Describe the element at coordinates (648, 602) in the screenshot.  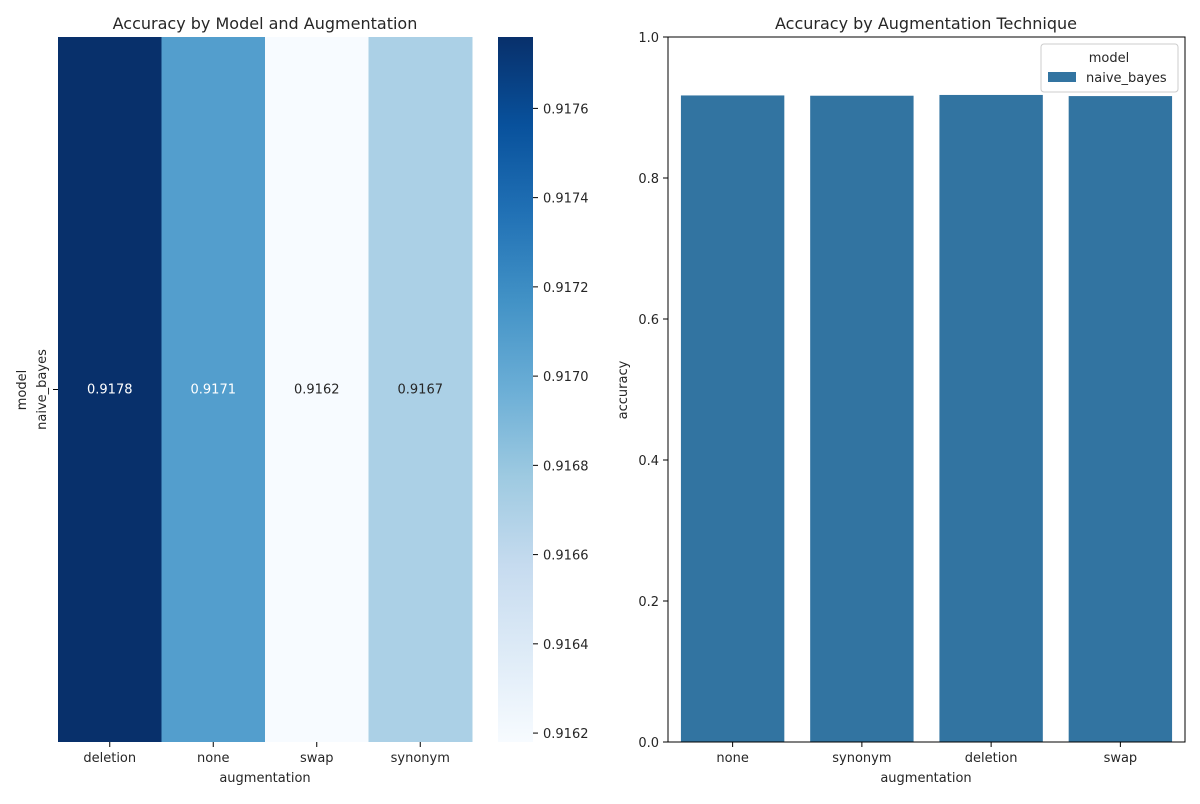
I see `bar-chart-y-tick-label: 0.2` at that location.